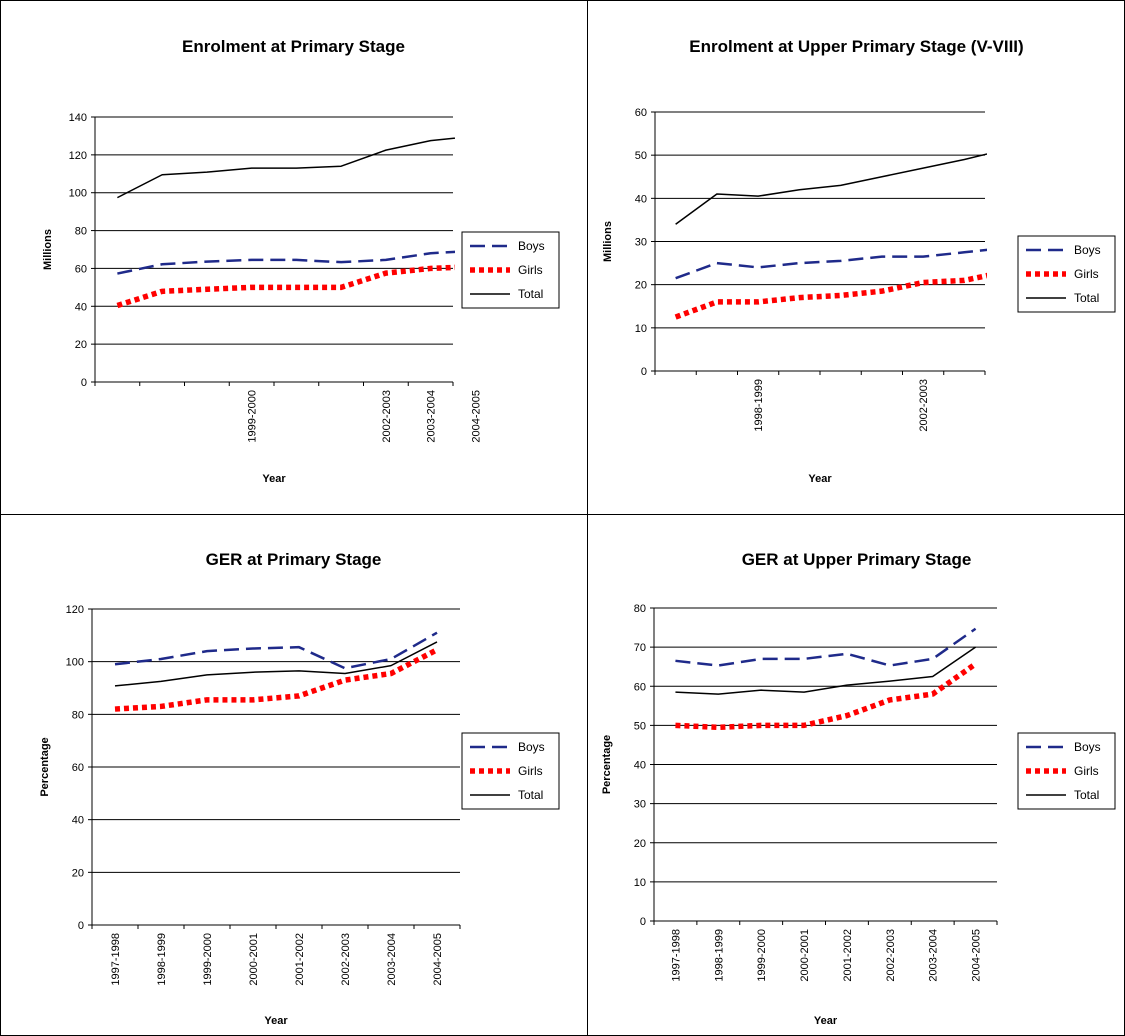 This screenshot has height=1036, width=1125. What do you see at coordinates (294, 559) in the screenshot?
I see `chart-title: GER at Primary Stage` at bounding box center [294, 559].